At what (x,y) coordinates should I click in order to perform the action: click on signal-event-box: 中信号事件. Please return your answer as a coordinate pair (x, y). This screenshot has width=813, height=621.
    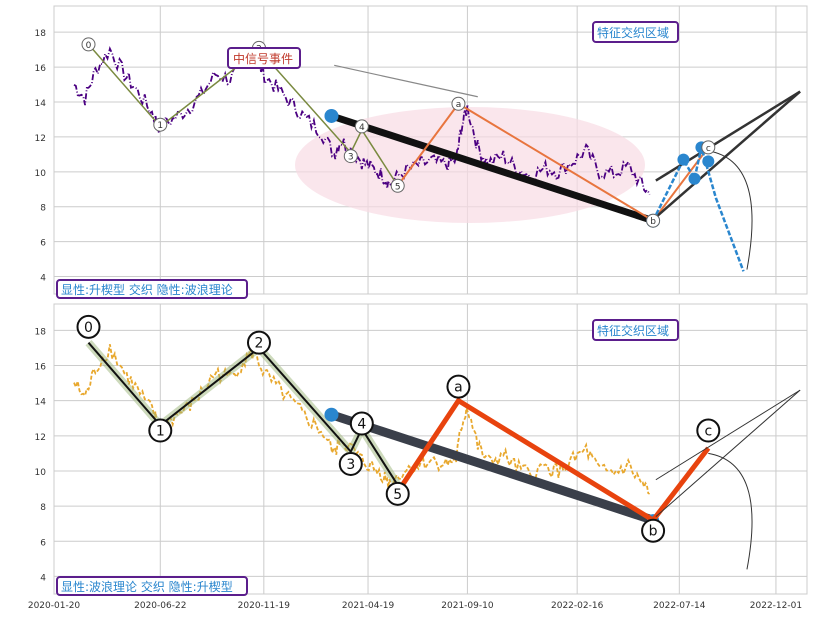
    Looking at the image, I should click on (264, 58).